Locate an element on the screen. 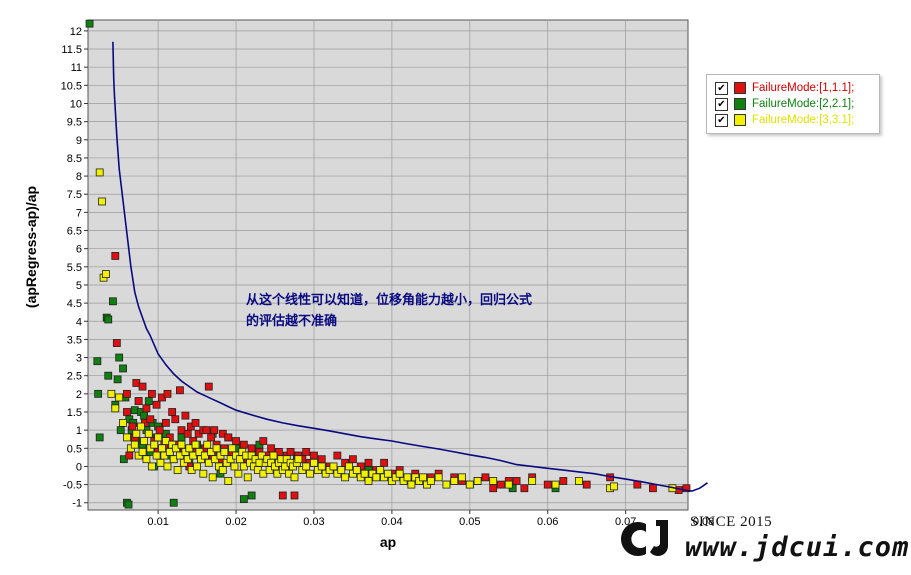 This screenshot has width=911, height=575. legend-item-failuremode-2: ✔ FailureMode:[2,2.1]; is located at coordinates (784, 104).